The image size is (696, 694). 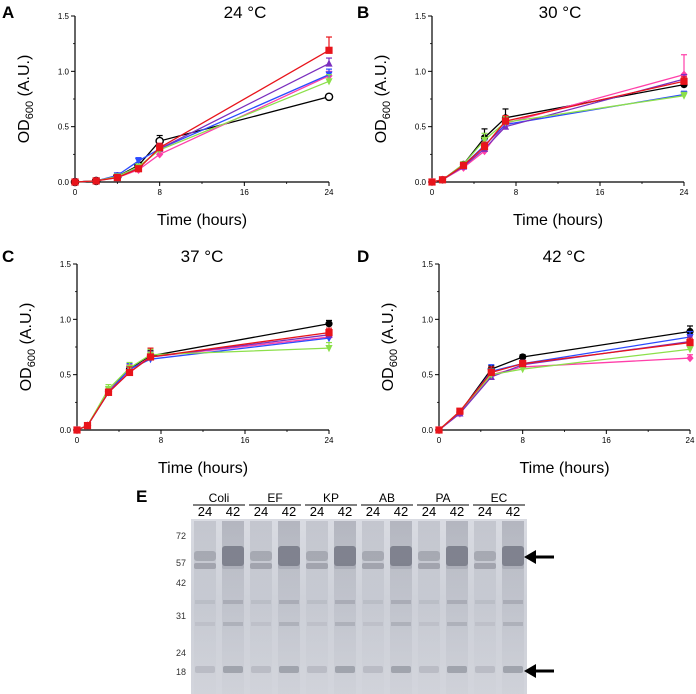 I want to click on series-coli, so click(x=558, y=133).